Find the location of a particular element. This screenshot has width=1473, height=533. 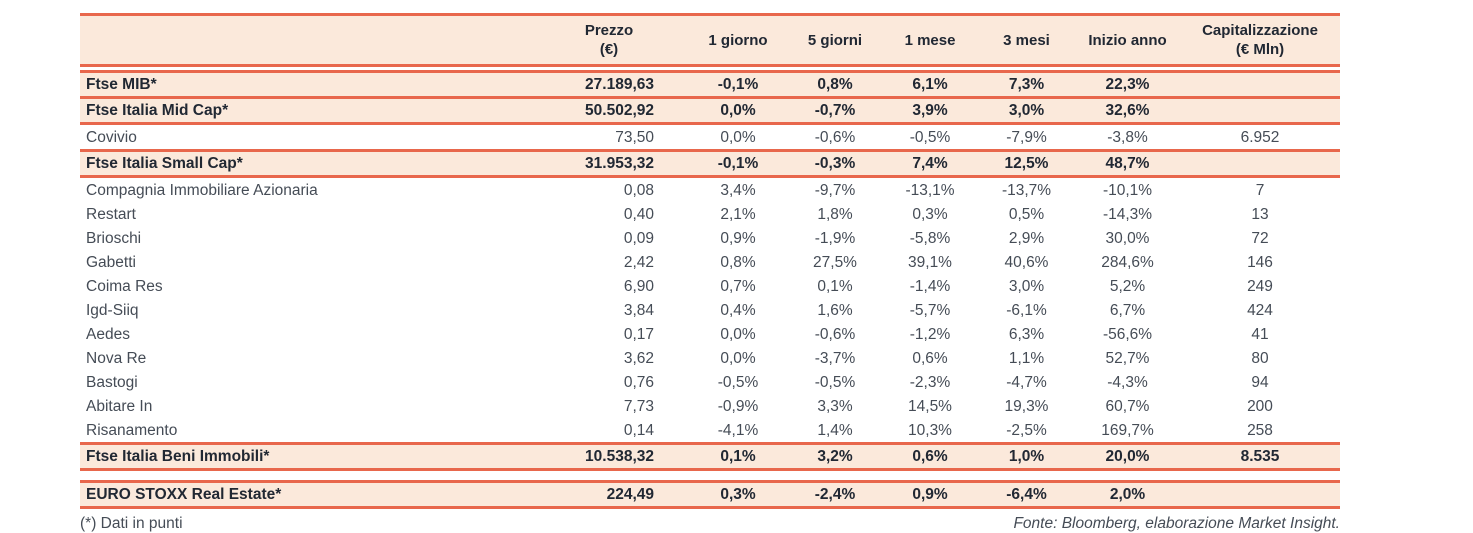

header-instrument is located at coordinates (305, 40).